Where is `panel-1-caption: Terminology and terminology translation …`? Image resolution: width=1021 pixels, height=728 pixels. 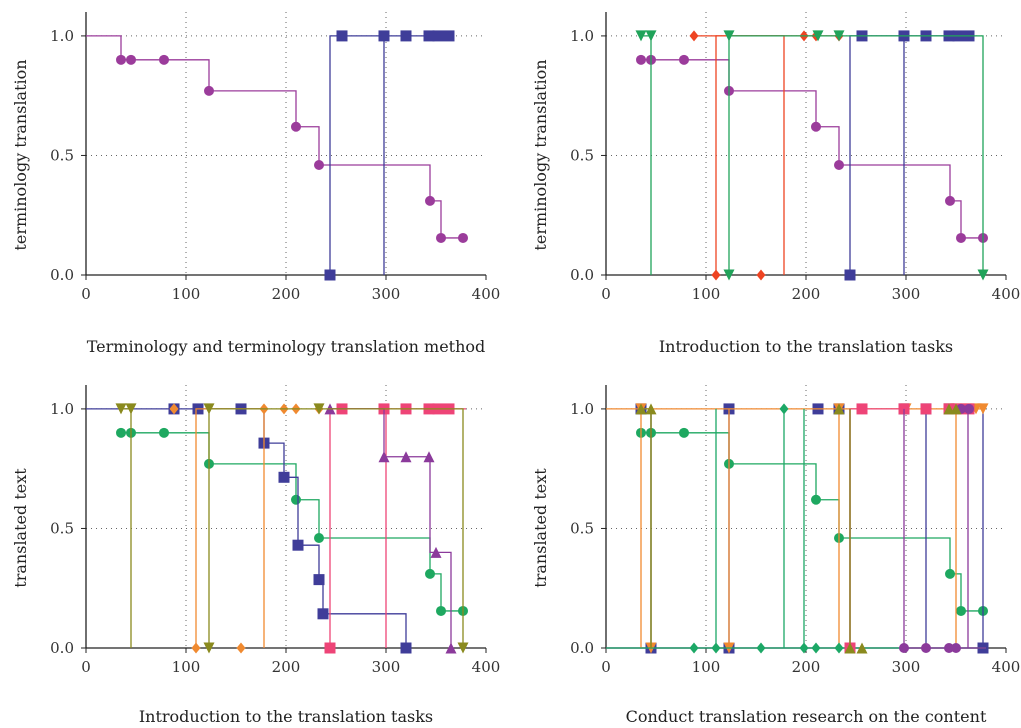 panel-1-caption: Terminology and terminology translation … is located at coordinates (286, 346).